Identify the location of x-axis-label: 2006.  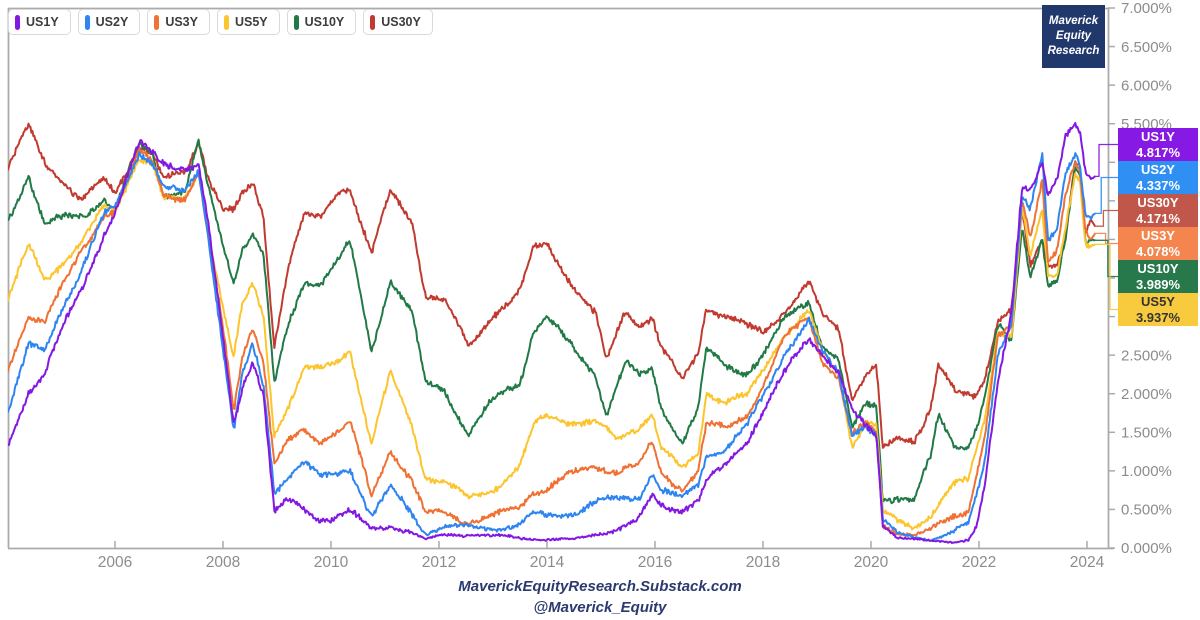
(115, 562).